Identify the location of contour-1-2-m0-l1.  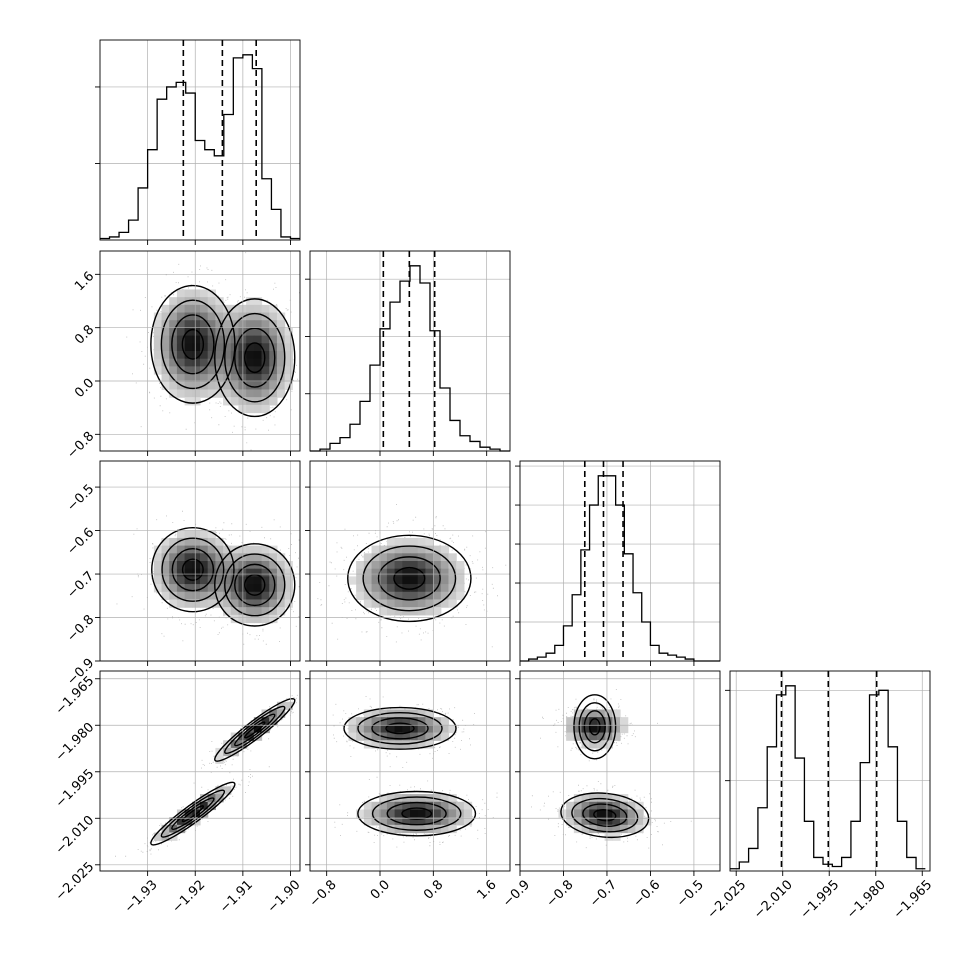
(409, 578).